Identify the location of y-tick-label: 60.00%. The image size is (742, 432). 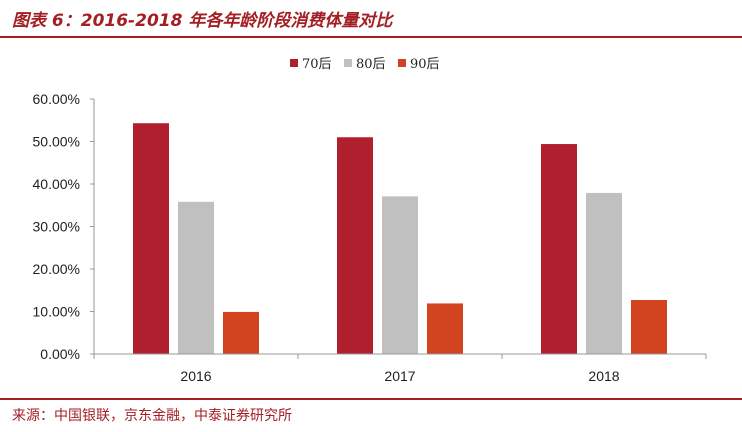
(56, 99).